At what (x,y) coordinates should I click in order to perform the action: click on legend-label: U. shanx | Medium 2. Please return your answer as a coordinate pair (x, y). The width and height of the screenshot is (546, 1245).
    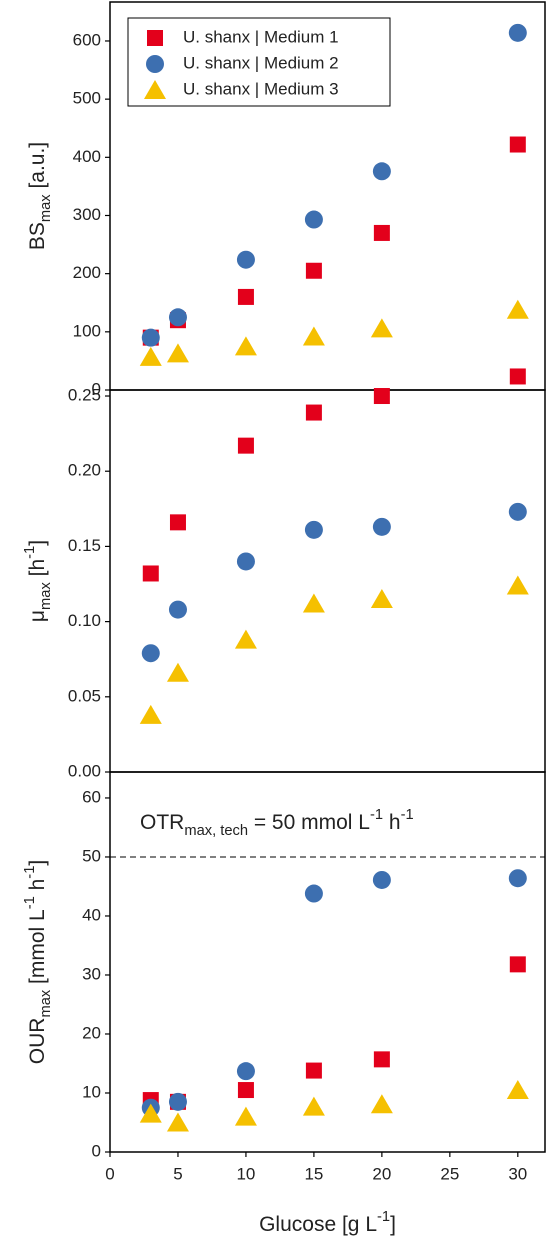
    Looking at the image, I should click on (261, 62).